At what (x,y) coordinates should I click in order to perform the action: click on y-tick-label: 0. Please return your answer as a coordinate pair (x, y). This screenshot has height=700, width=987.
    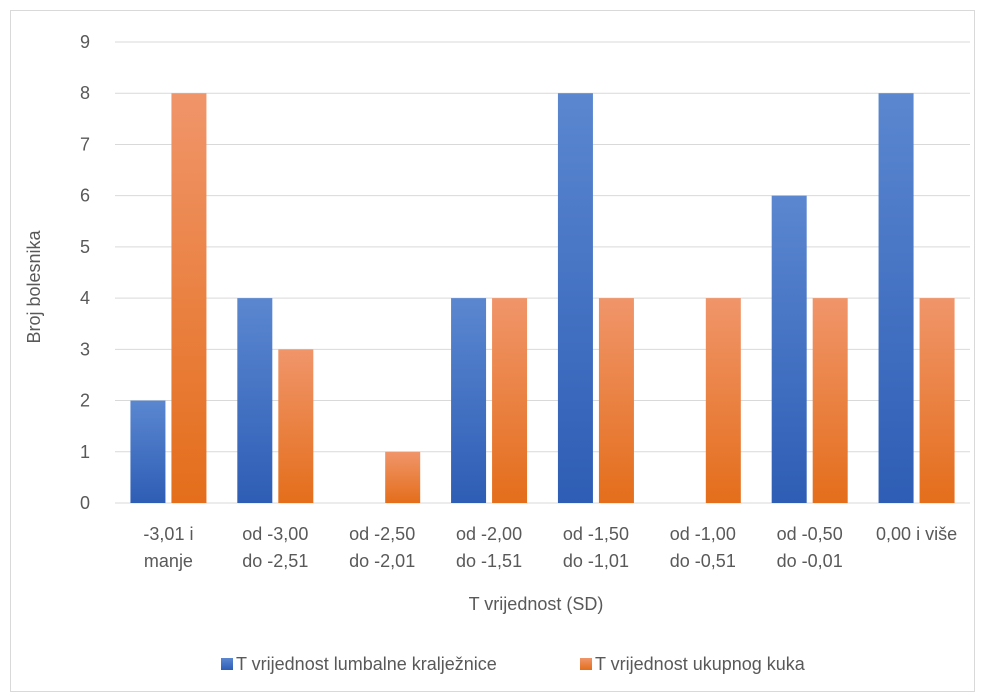
    Looking at the image, I should click on (85, 503).